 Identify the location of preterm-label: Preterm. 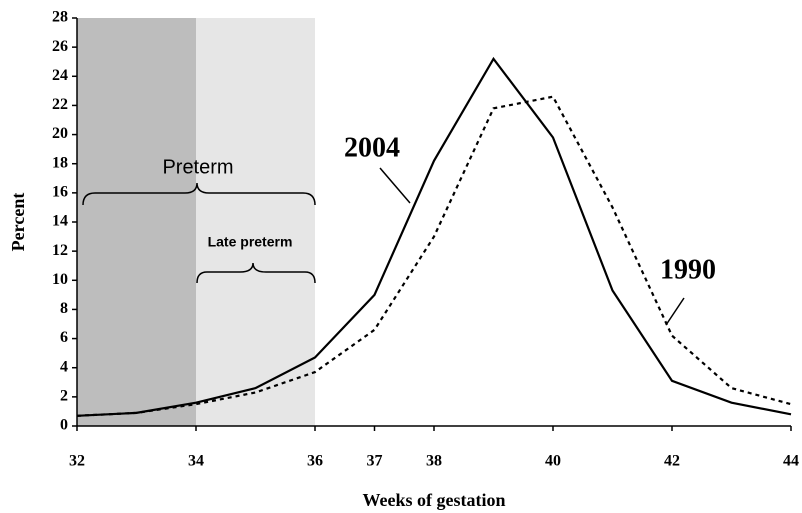
(197, 167).